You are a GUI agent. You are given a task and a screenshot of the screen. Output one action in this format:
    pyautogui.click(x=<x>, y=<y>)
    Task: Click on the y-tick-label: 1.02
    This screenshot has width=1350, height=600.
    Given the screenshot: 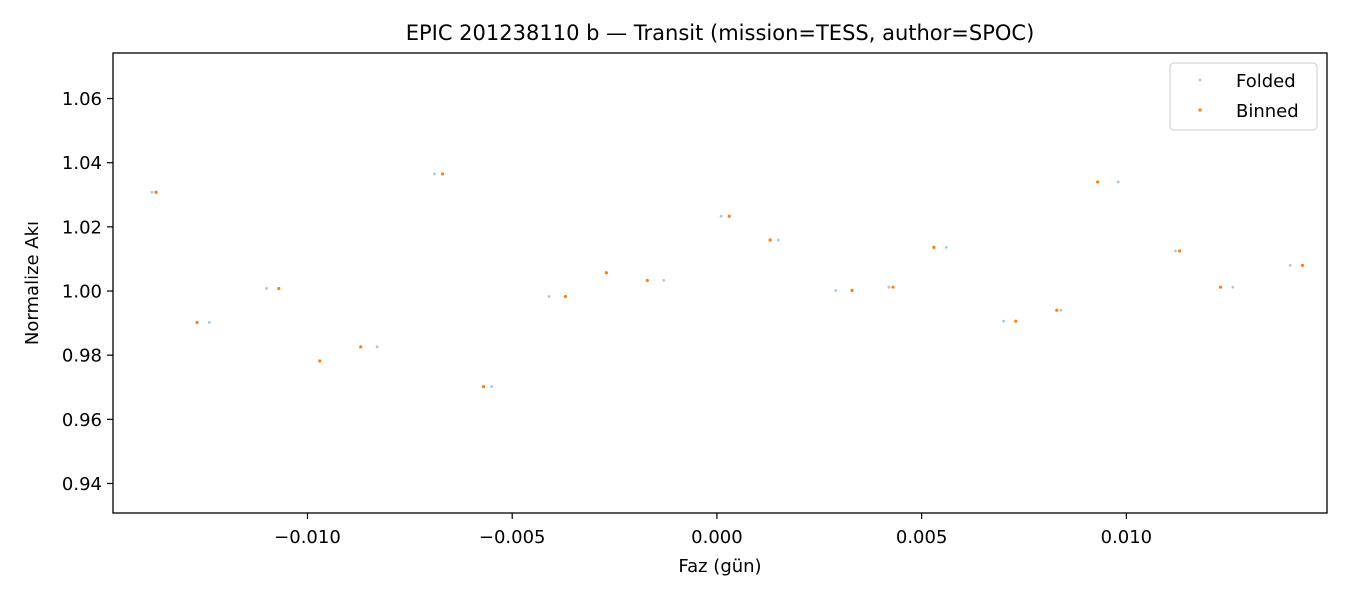 What is the action you would take?
    pyautogui.click(x=82, y=227)
    